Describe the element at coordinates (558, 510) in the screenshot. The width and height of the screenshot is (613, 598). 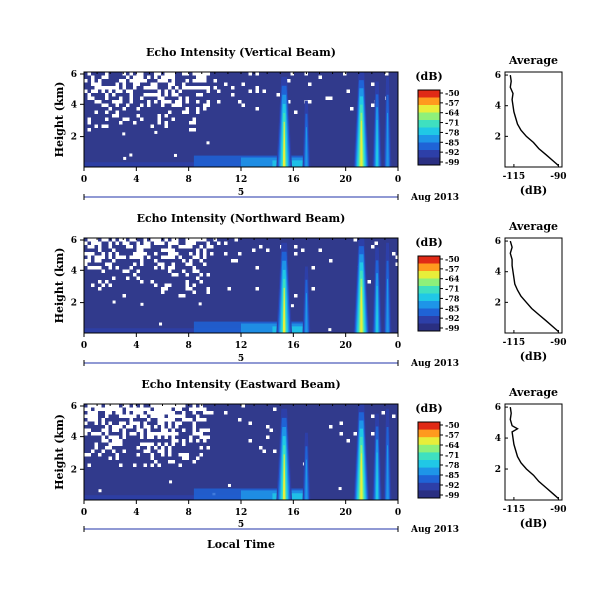
I see `average-x-tick-label: -90` at that location.